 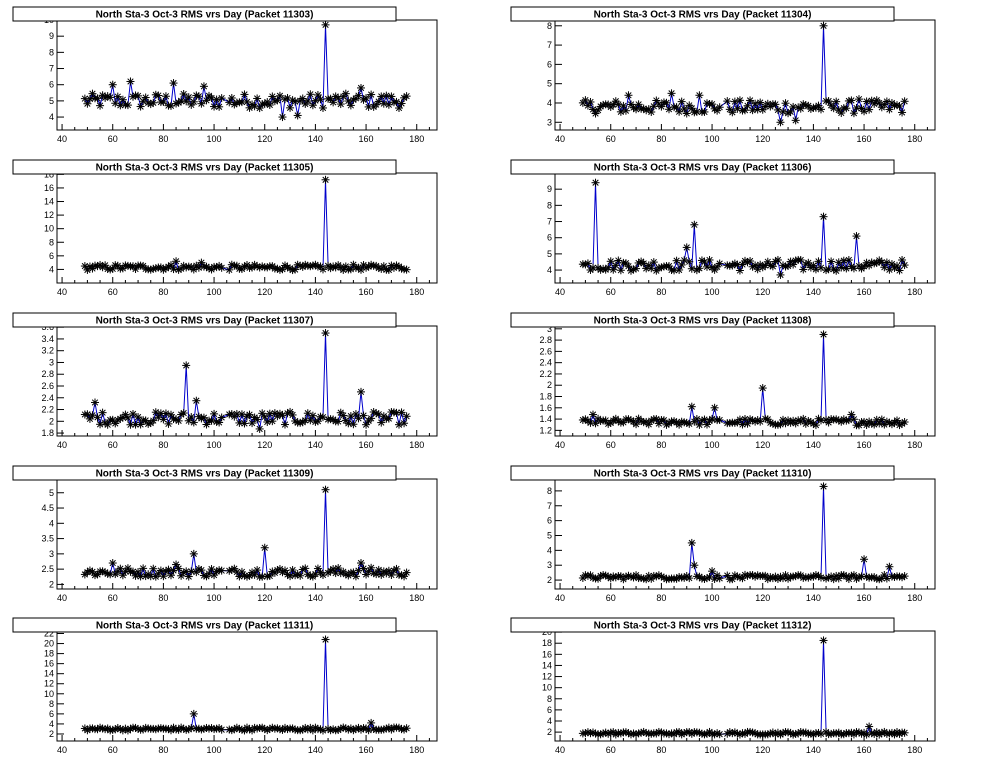 What do you see at coordinates (545, 351) in the screenshot?
I see `y-tick-label: 2.6` at bounding box center [545, 351].